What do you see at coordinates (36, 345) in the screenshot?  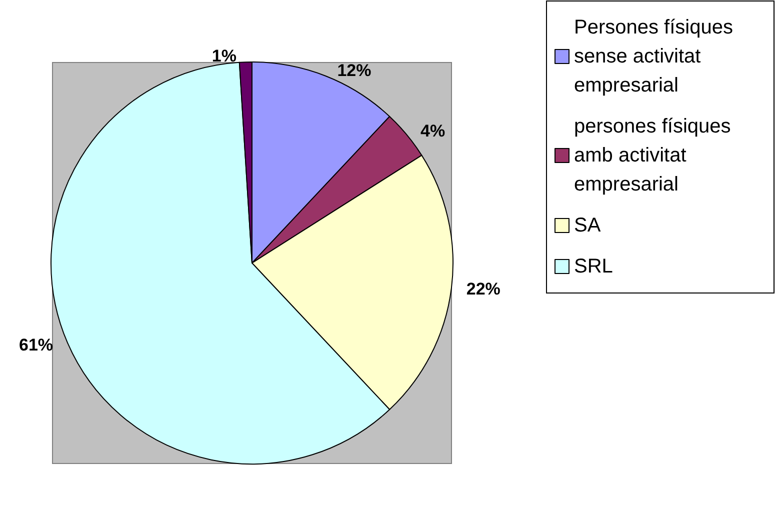 I see `data-label: 61%` at bounding box center [36, 345].